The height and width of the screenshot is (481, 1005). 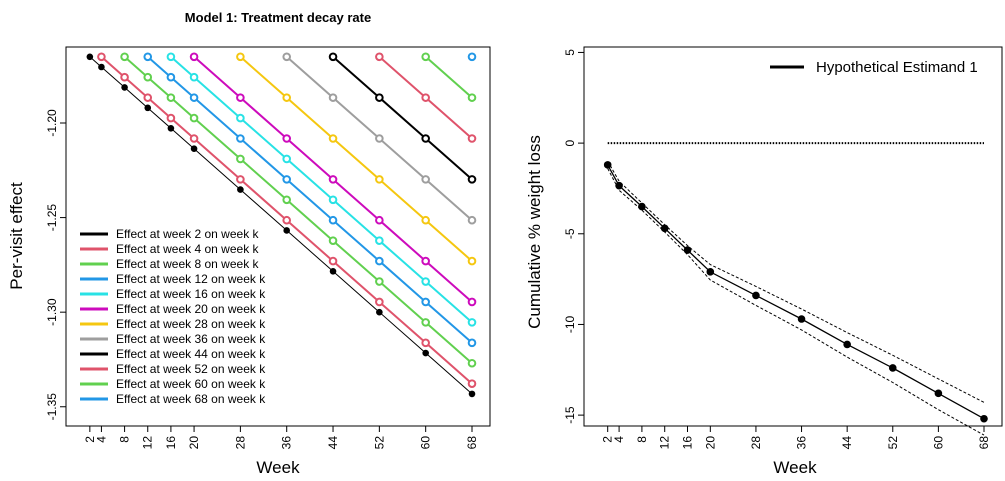 I want to click on x-tick-label: 8, so click(x=642, y=439).